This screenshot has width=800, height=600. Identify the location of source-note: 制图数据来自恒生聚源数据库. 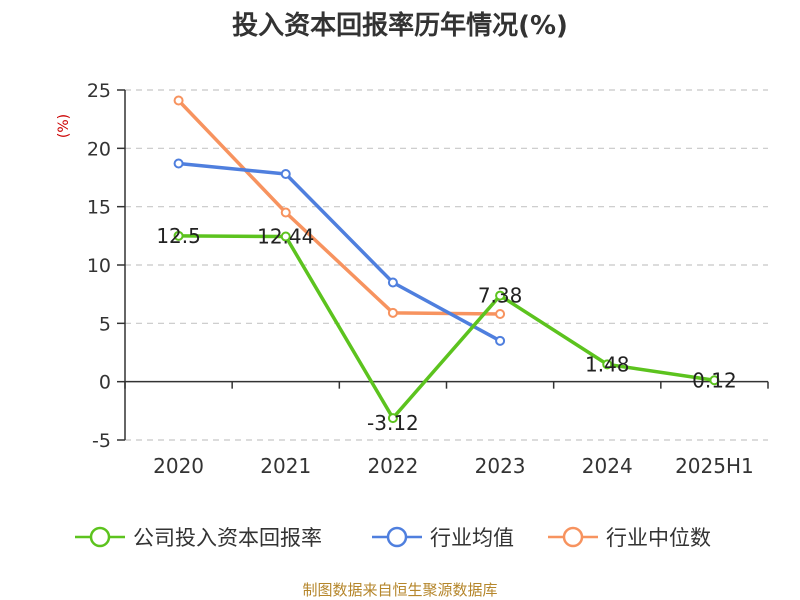
(399, 590).